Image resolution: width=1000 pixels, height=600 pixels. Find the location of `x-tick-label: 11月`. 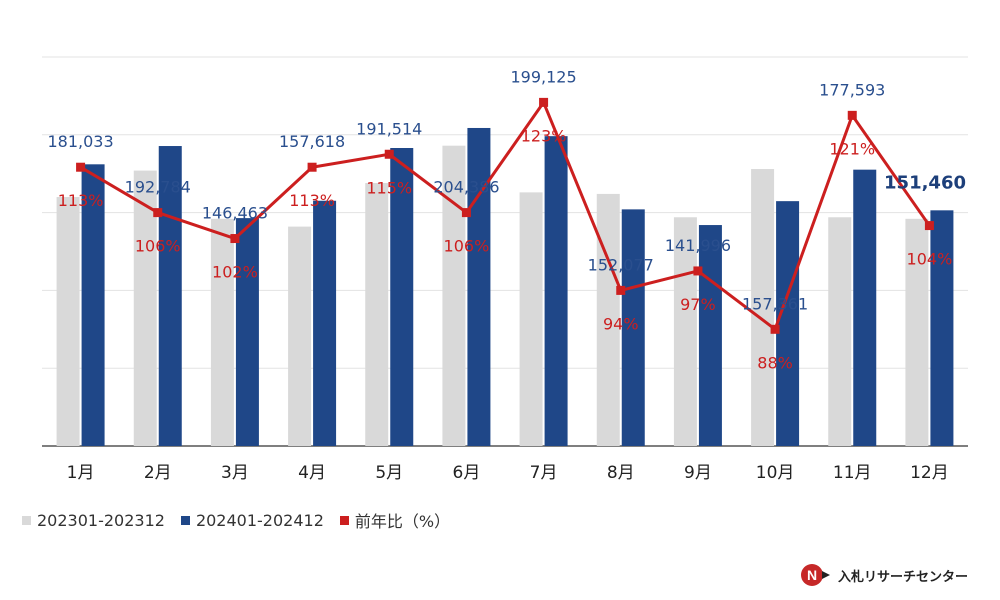

x-tick-label: 11月 is located at coordinates (852, 473).